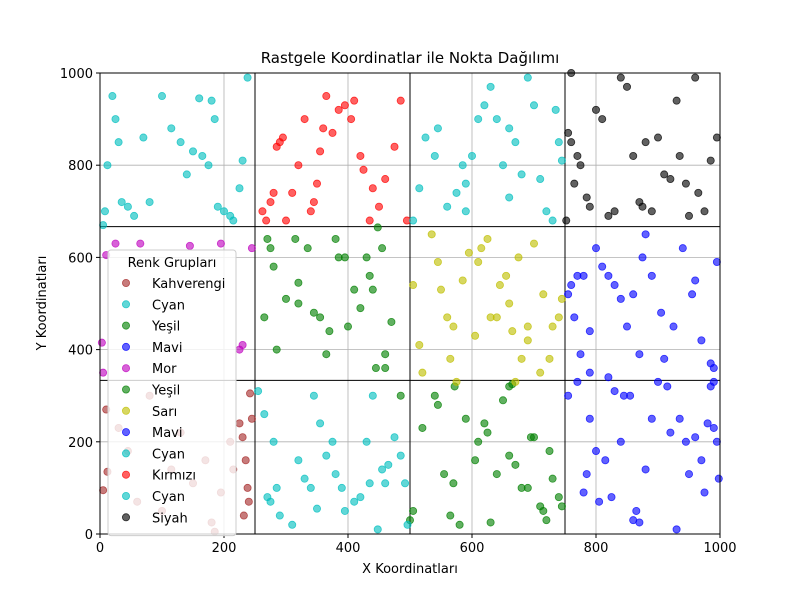 The image size is (800, 600). What do you see at coordinates (410, 569) in the screenshot?
I see `x-axis-label: X Koordinatları` at bounding box center [410, 569].